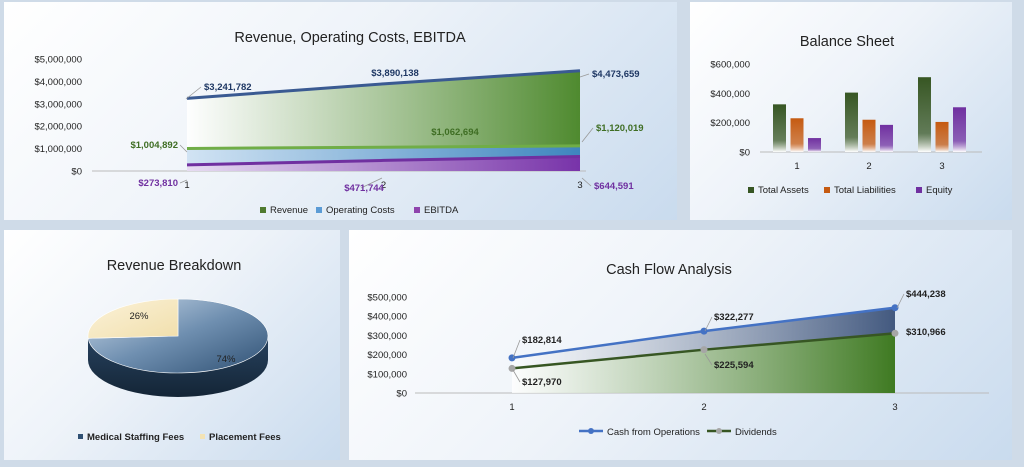  I want to click on data-label: $310,966, so click(926, 332).